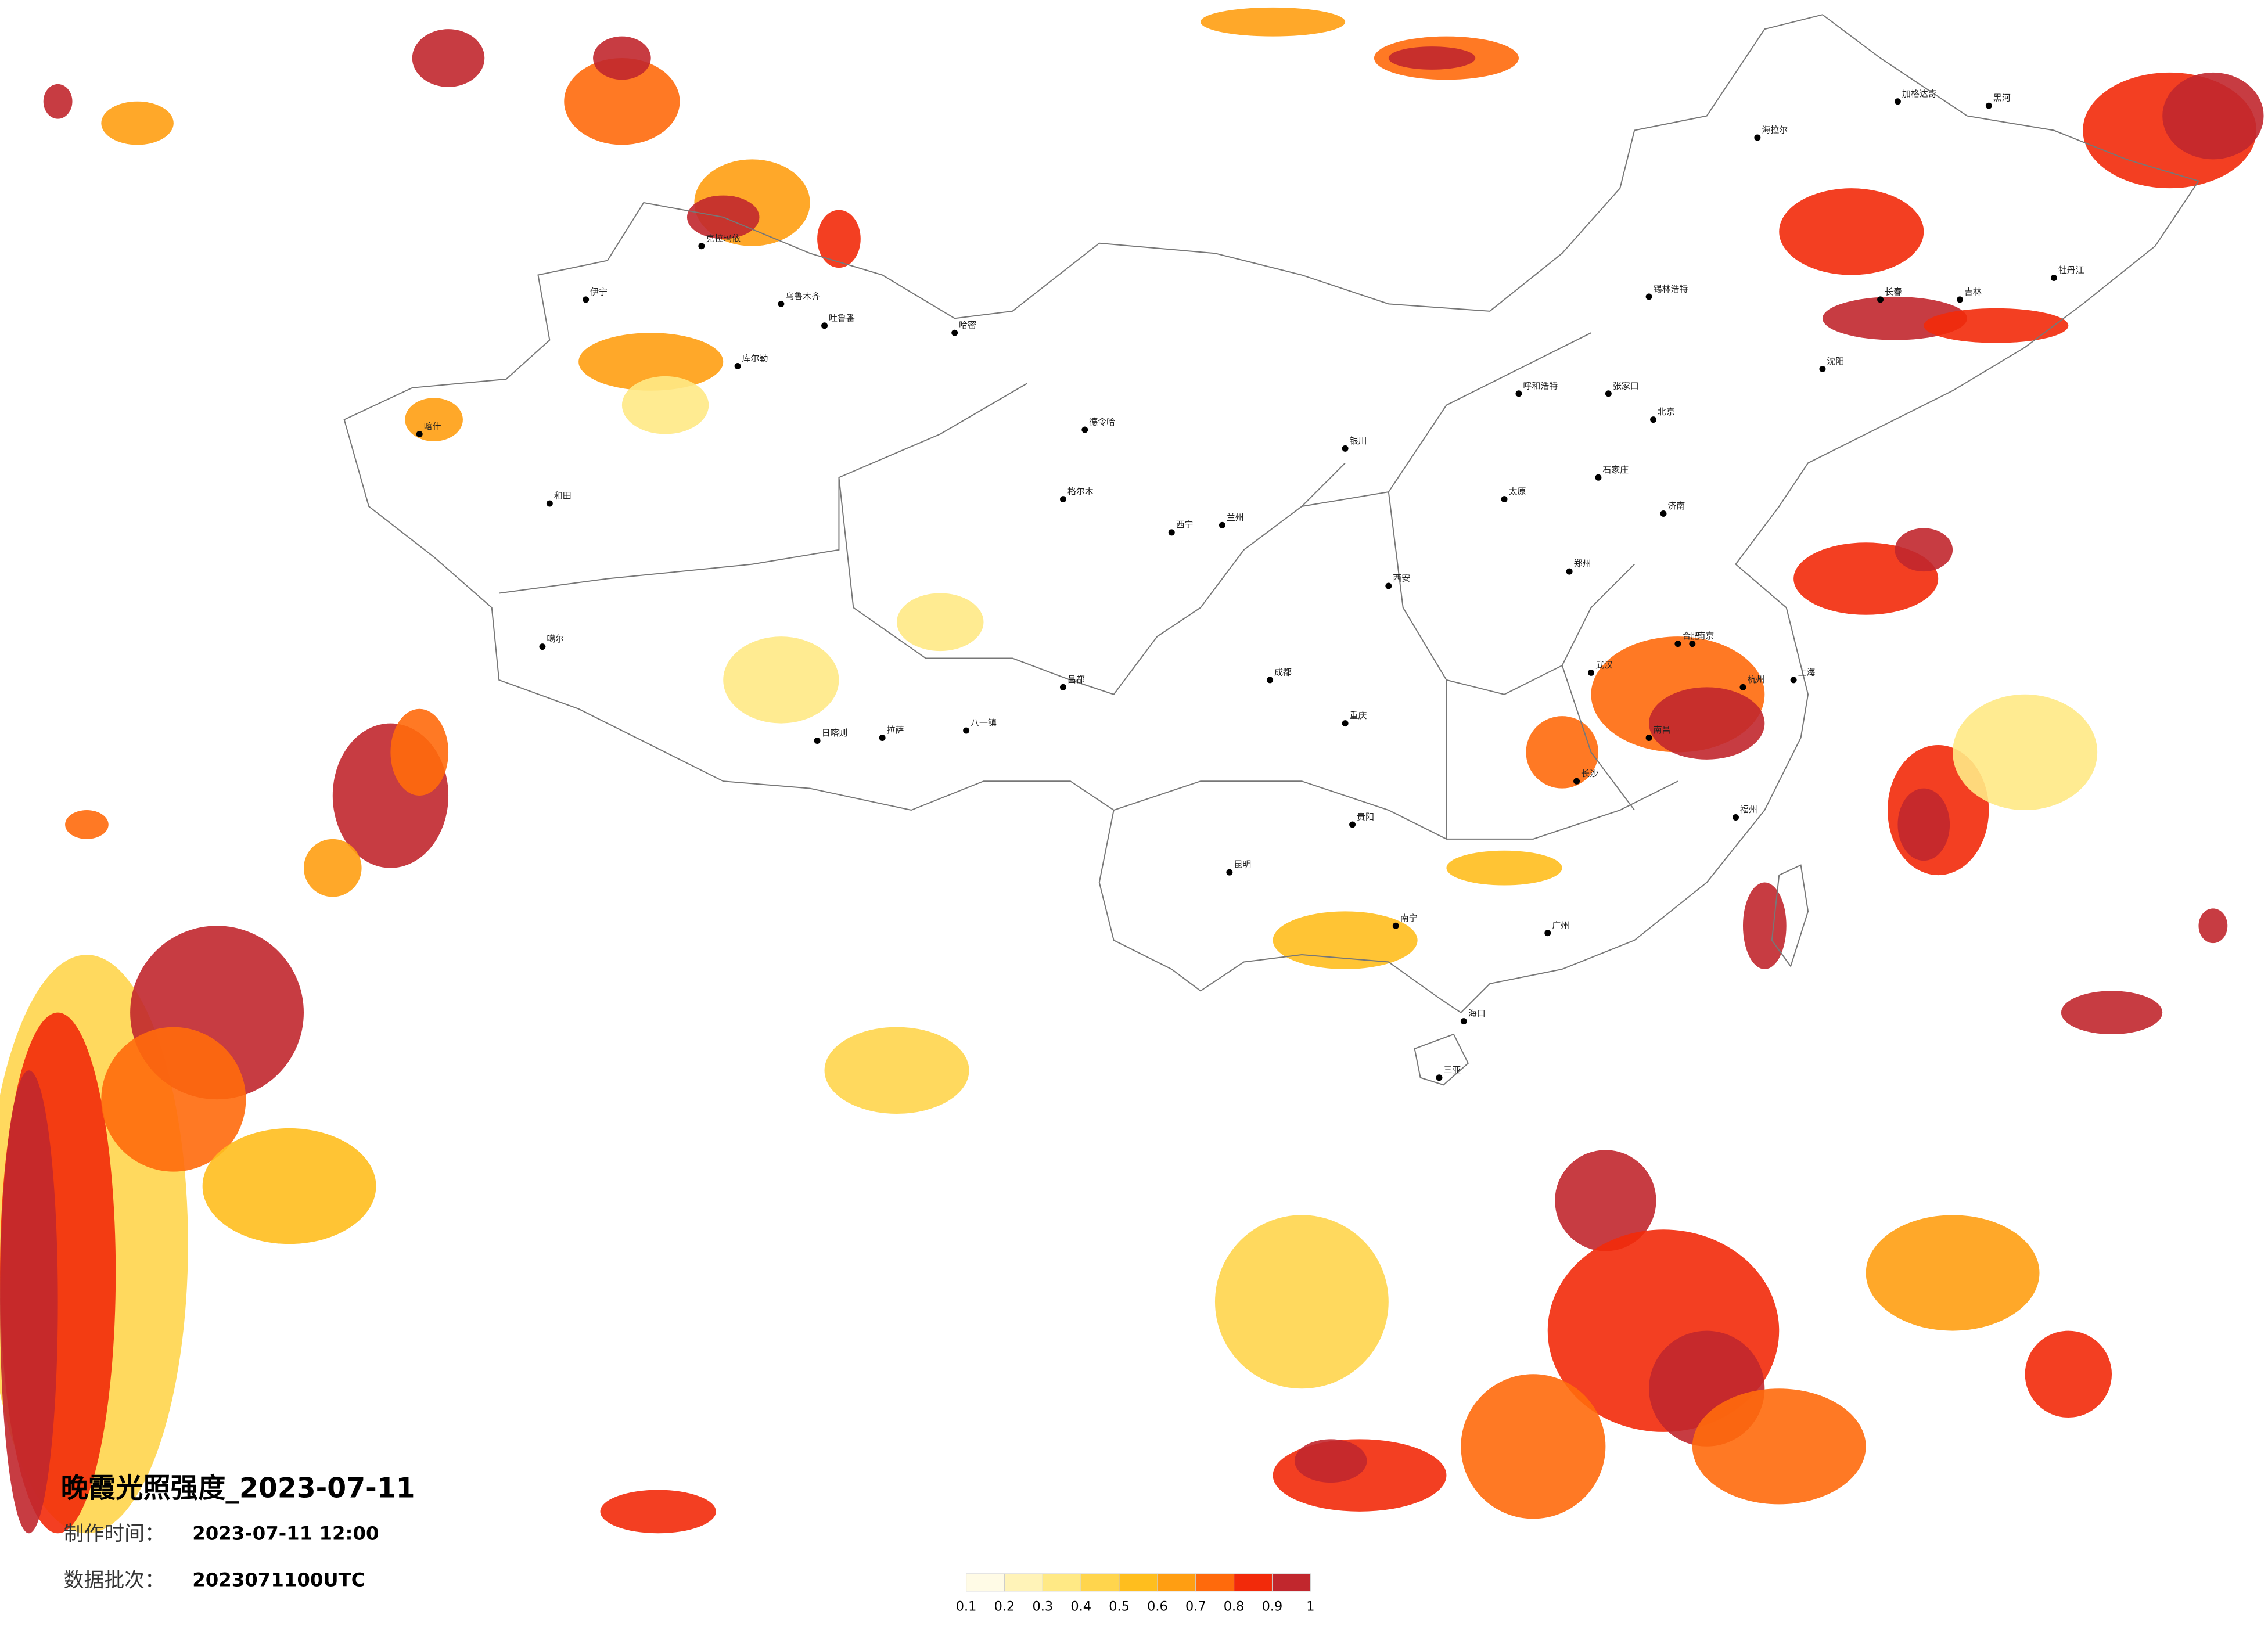 This screenshot has width=2268, height=1626. Describe the element at coordinates (1666, 412) in the screenshot. I see `city-label: 北京` at that location.